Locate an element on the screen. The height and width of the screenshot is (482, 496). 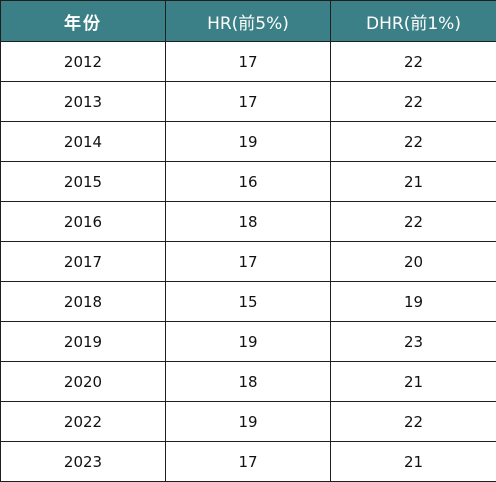
cell-year: 2023 is located at coordinates (83, 462).